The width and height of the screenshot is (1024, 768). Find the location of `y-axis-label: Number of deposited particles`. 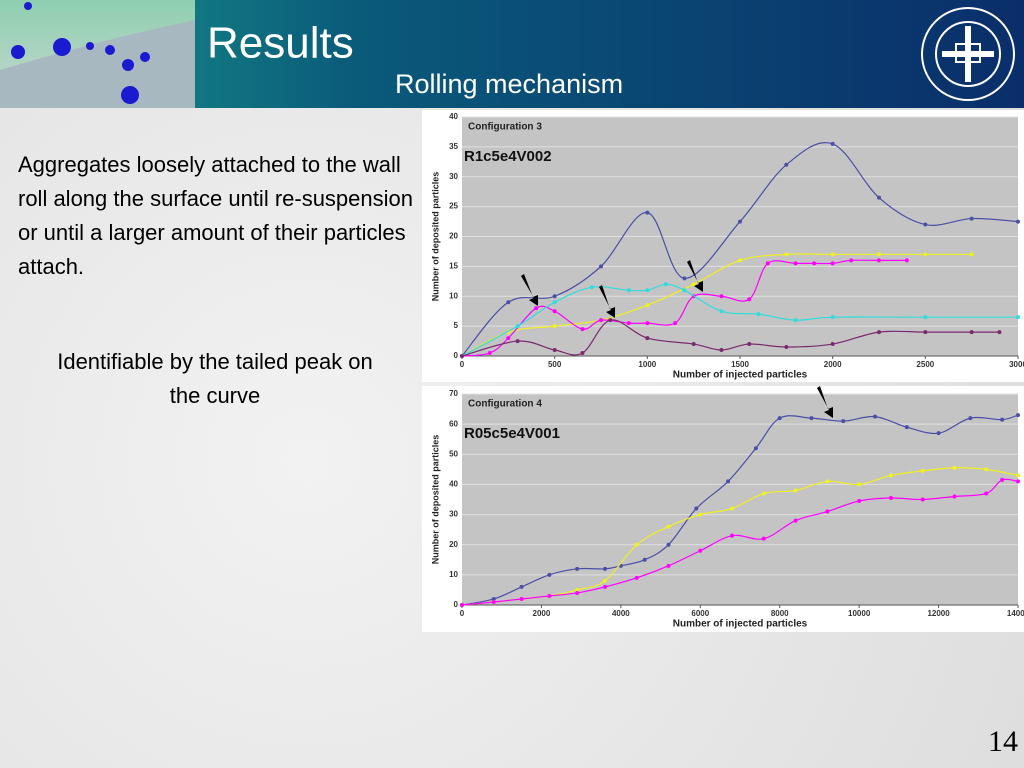

y-axis-label: Number of deposited particles is located at coordinates (435, 500).